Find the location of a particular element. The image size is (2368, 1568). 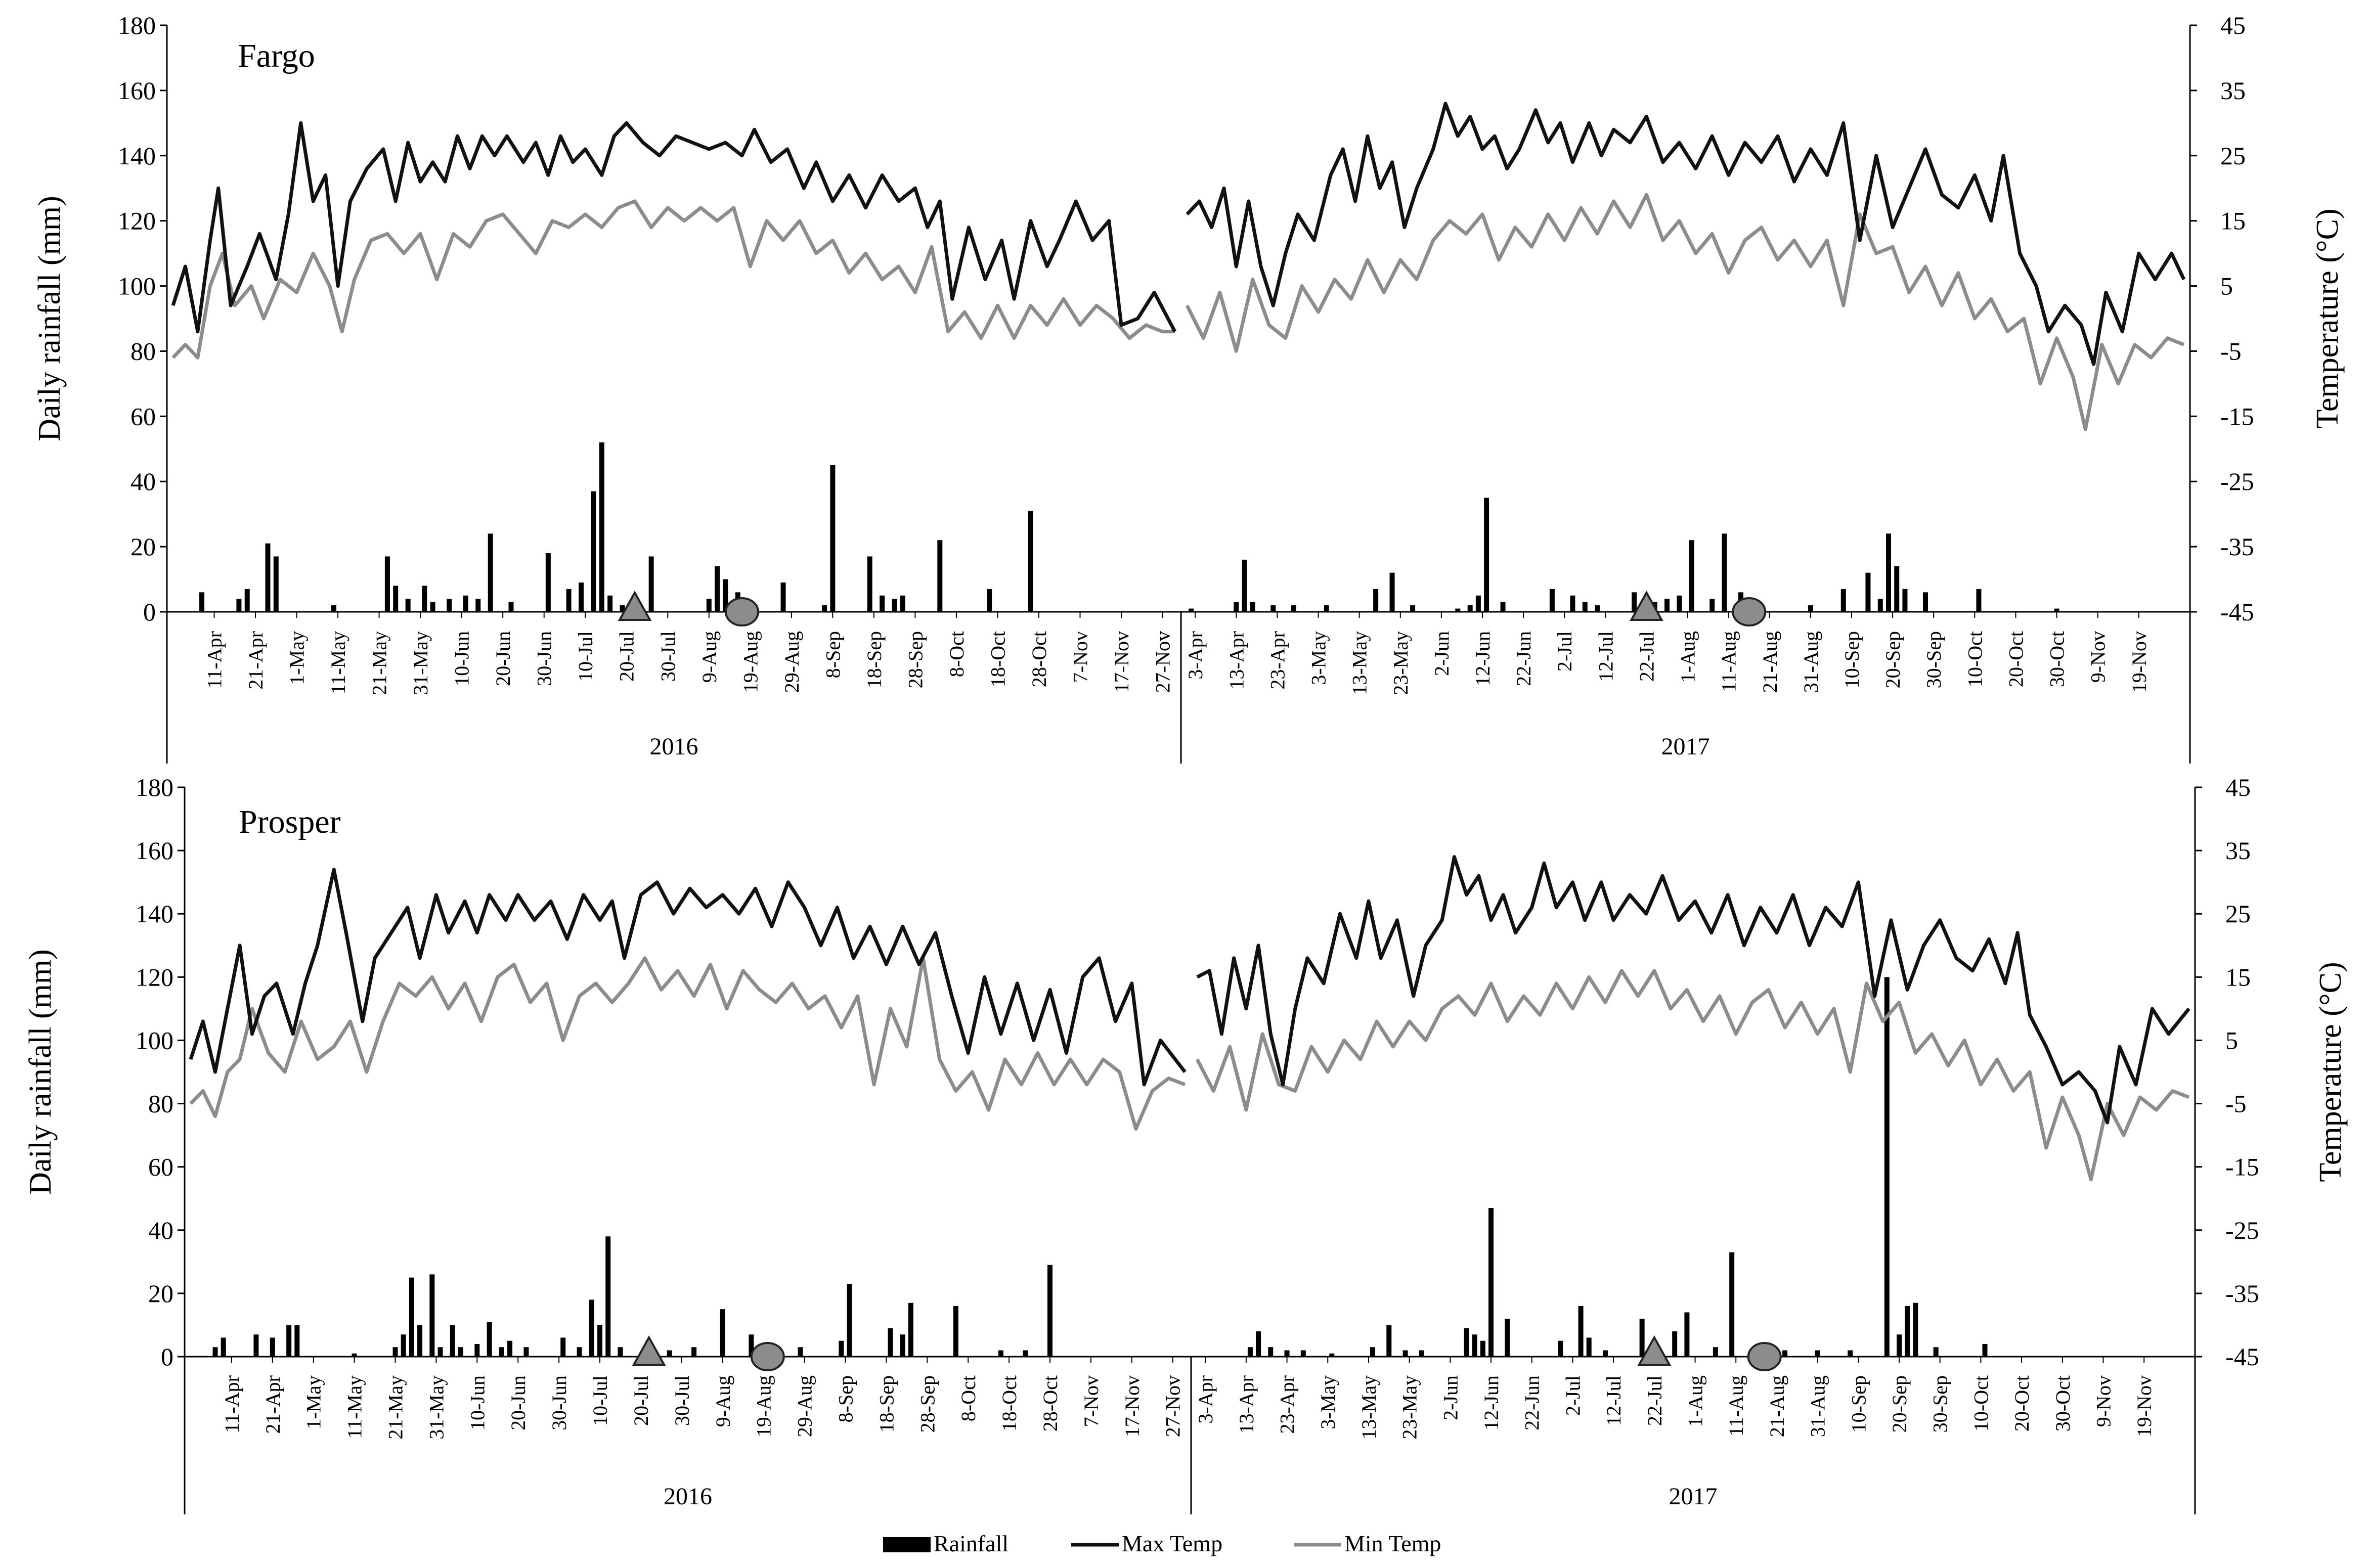

x-tick-label: 30-Jun is located at coordinates (559, 1403).